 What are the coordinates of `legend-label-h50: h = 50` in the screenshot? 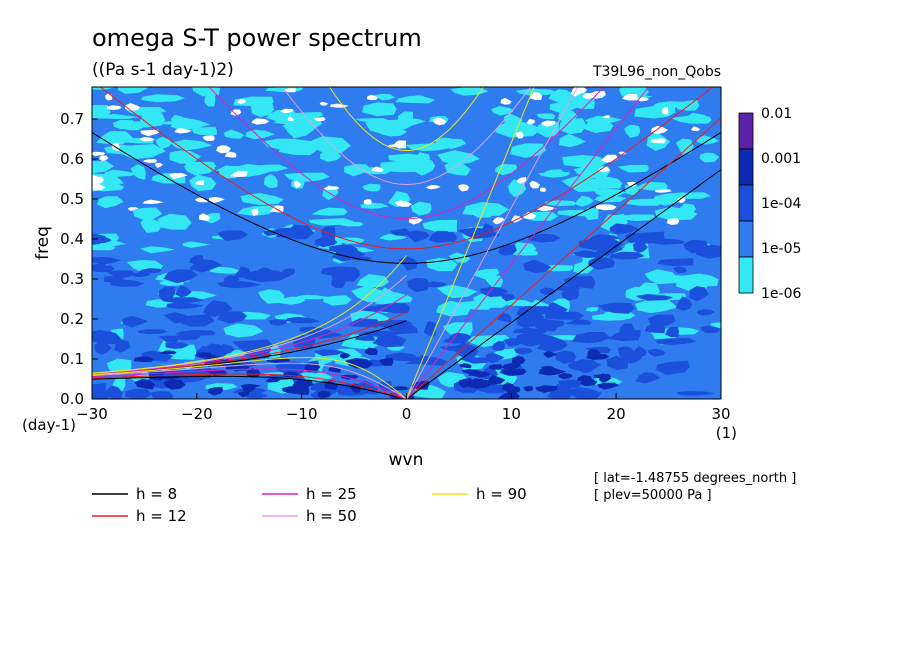 It's located at (331, 516).